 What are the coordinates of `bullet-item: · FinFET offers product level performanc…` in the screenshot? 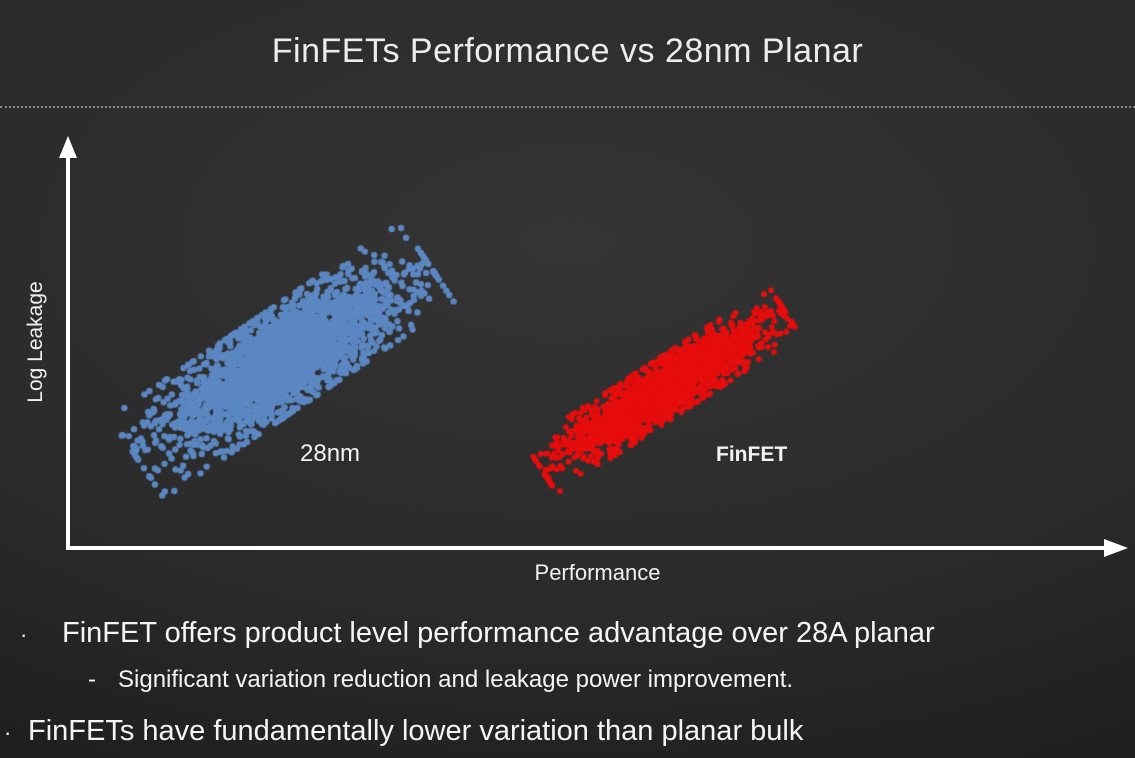 It's located at (477, 633).